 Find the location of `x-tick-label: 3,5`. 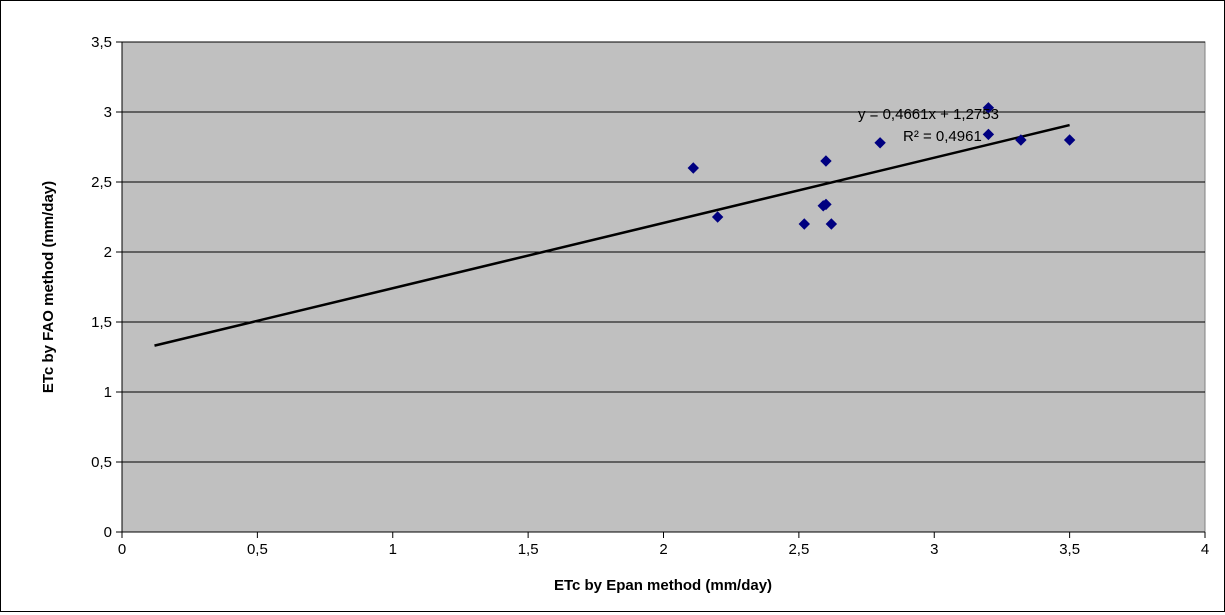

x-tick-label: 3,5 is located at coordinates (1069, 549).